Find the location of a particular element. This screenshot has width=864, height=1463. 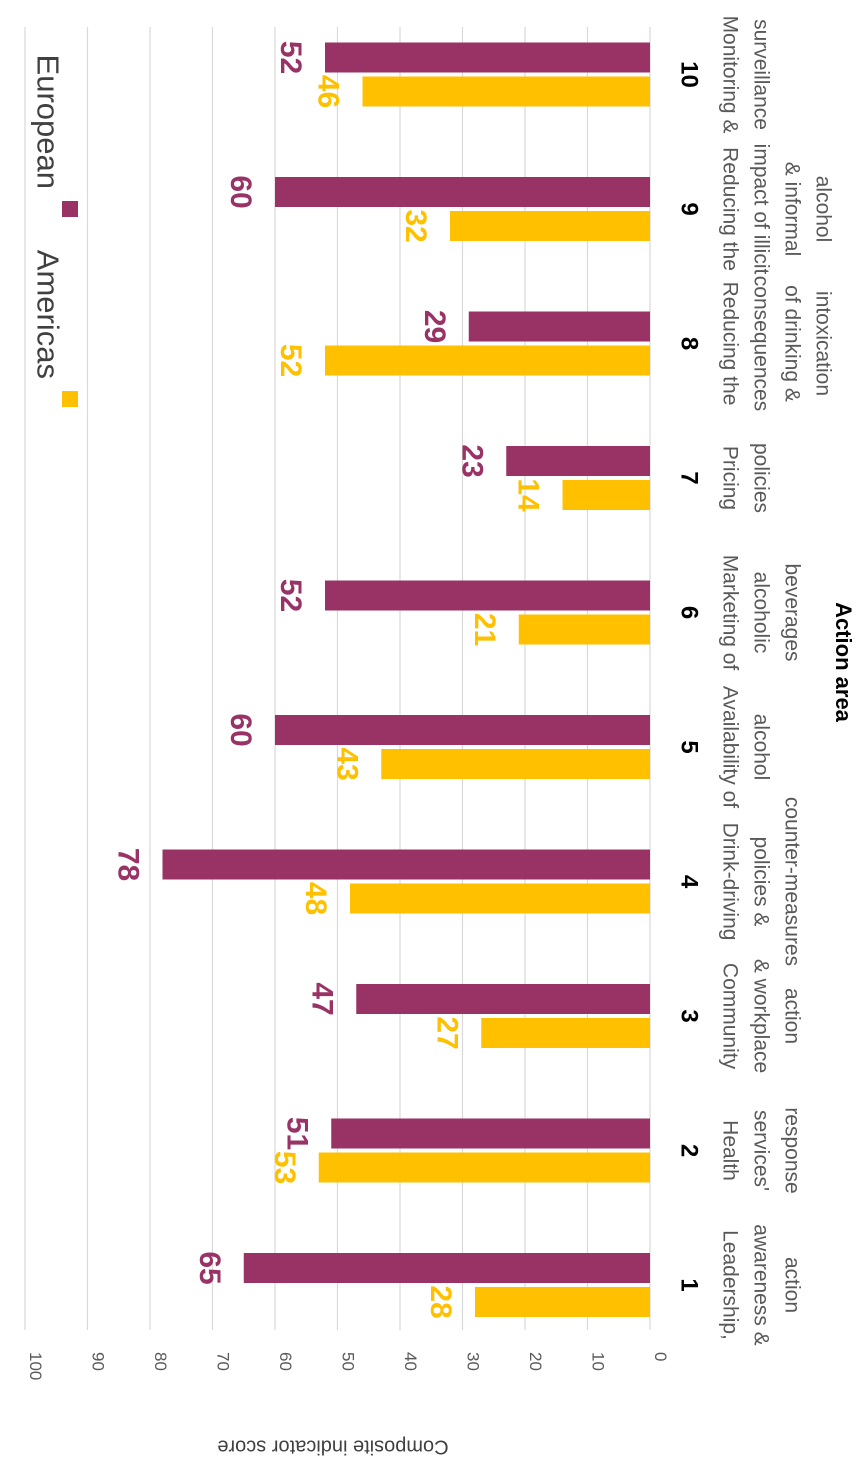

tick-label: 50 is located at coordinates (348, 1361).